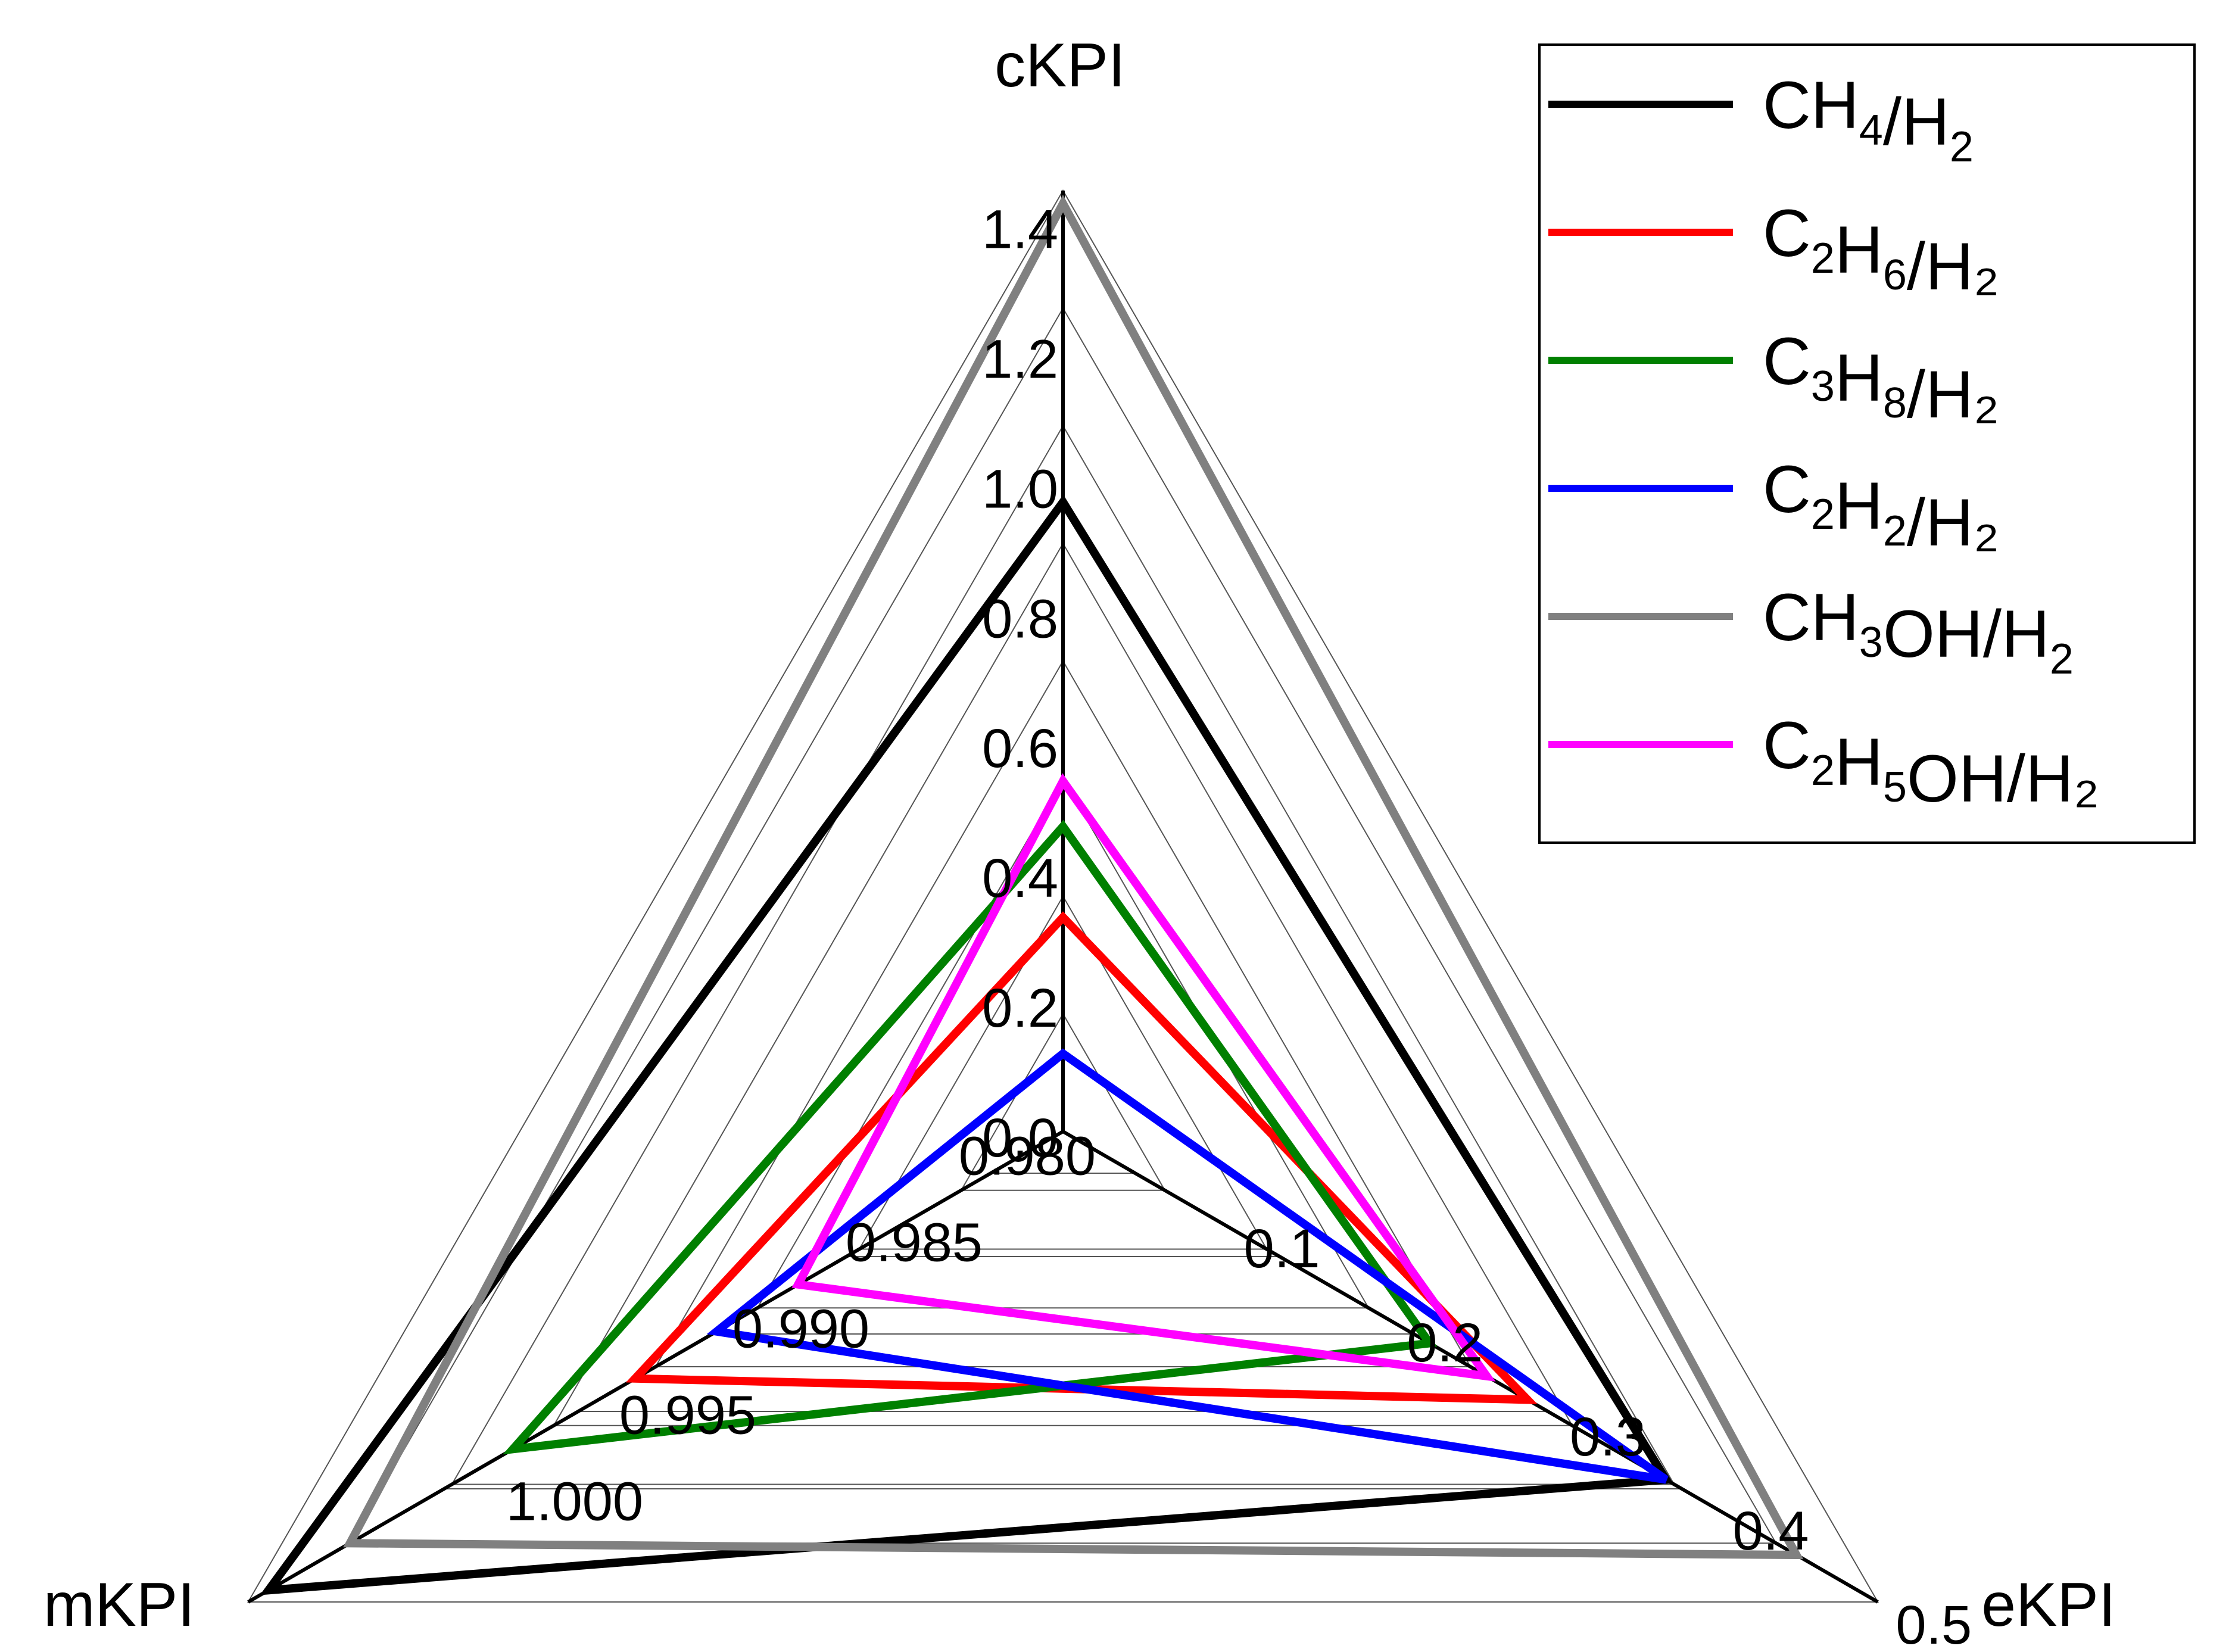 Image resolution: width=2232 pixels, height=1652 pixels. What do you see at coordinates (1916, 122) in the screenshot?
I see `legend-text-part: /H` at bounding box center [1916, 122].